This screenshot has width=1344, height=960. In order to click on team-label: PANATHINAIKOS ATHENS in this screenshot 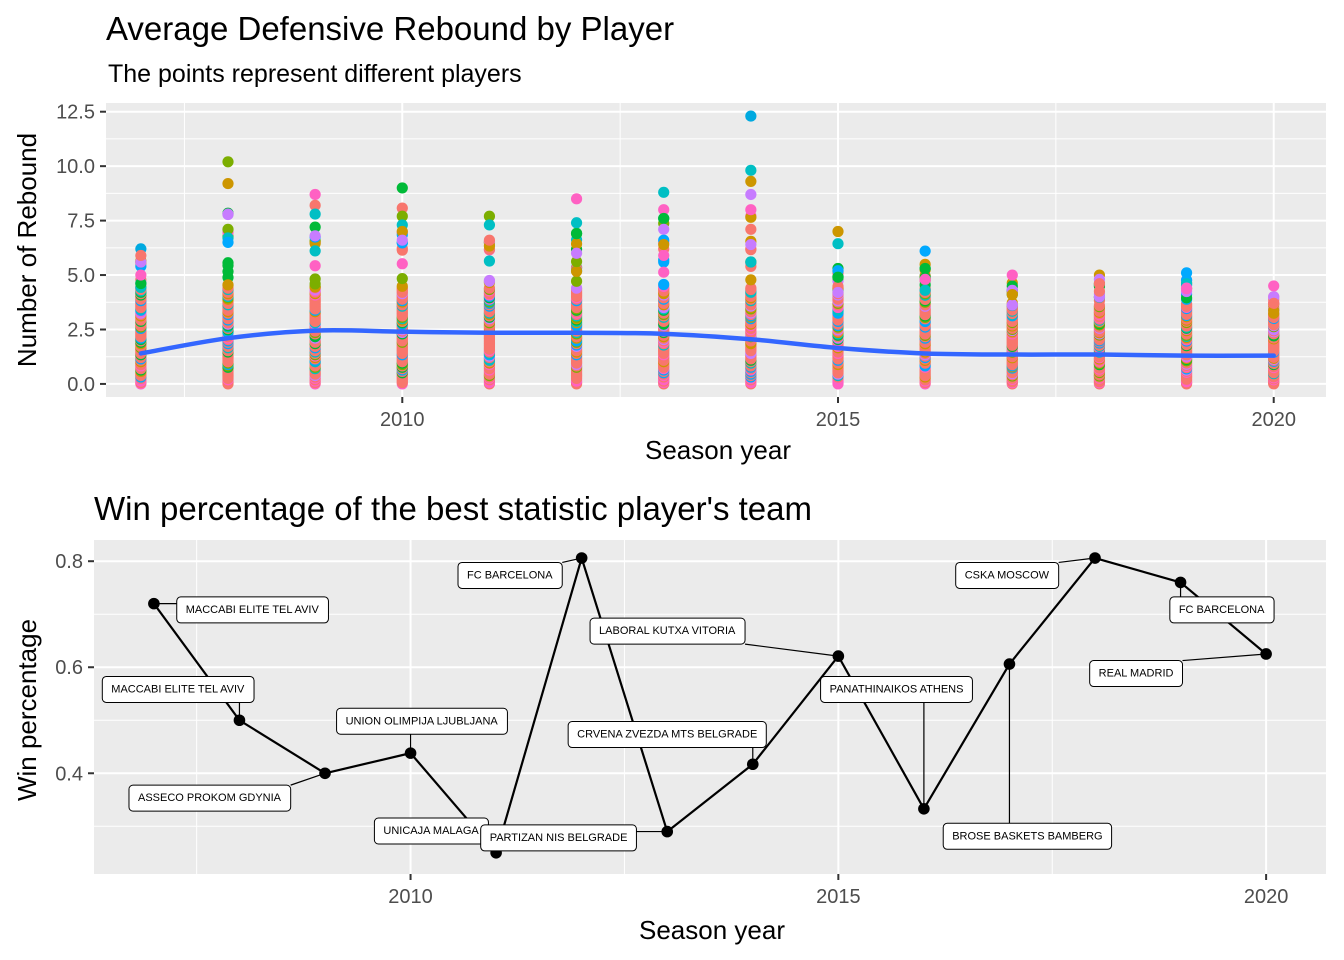, I will do `click(896, 689)`.